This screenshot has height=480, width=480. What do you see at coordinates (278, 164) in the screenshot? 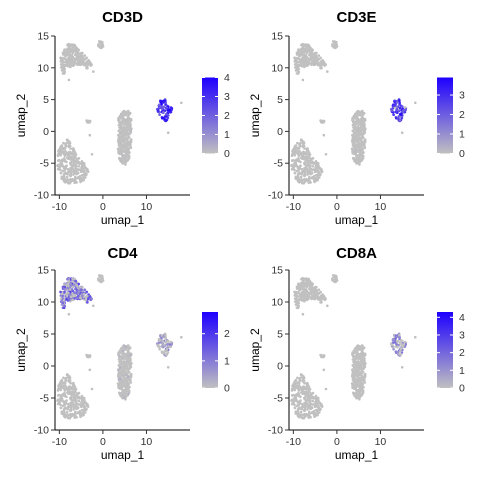
I see `y-tick-label: -5` at bounding box center [278, 164].